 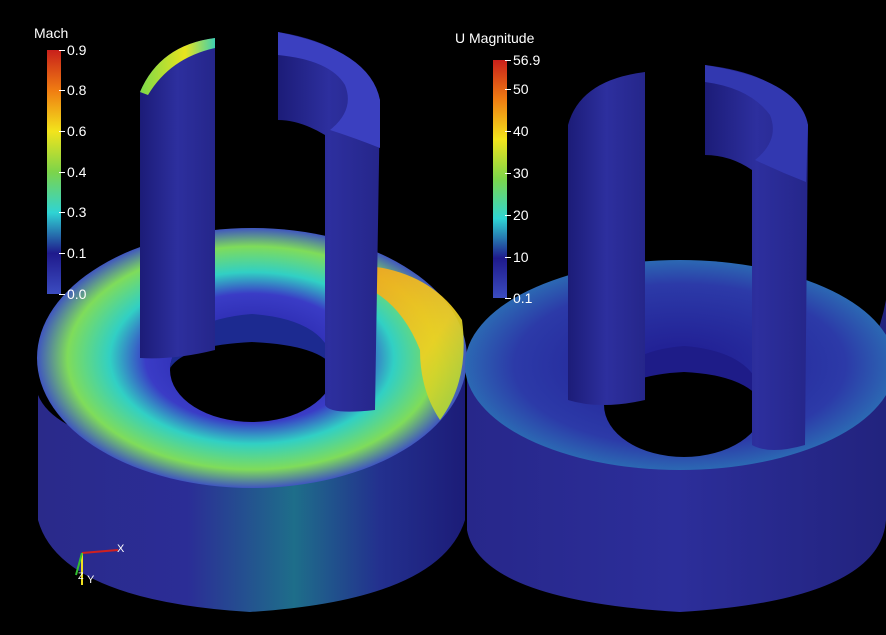 I want to click on mach-tick-label: 0.0, so click(x=77, y=294).